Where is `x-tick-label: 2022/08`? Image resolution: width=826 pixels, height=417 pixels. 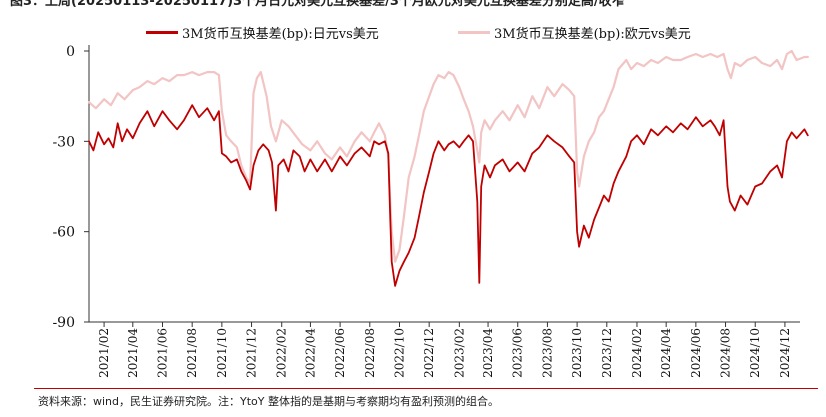 x-tick-label: 2022/08 is located at coordinates (370, 353).